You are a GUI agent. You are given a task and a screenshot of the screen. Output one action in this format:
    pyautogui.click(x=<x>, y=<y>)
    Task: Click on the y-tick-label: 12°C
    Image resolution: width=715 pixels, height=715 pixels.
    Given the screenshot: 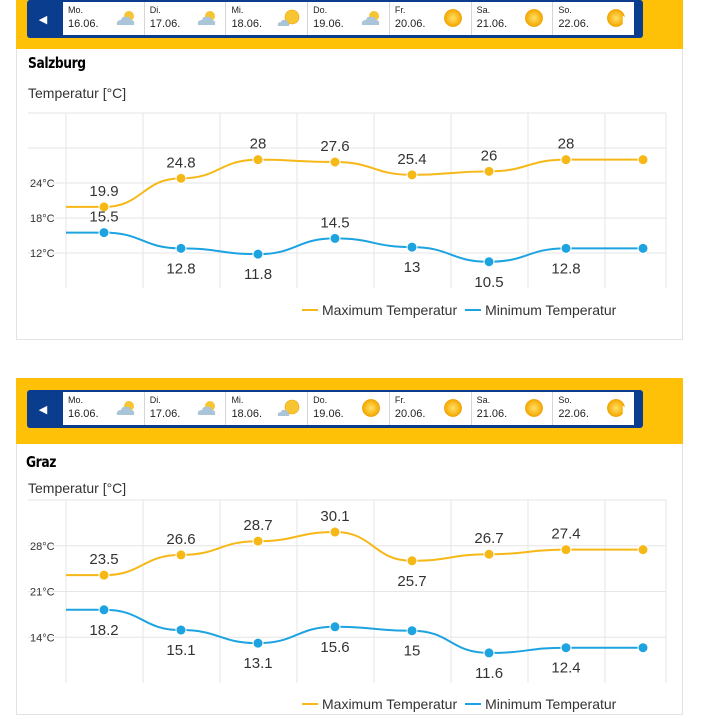 What is the action you would take?
    pyautogui.click(x=42, y=254)
    